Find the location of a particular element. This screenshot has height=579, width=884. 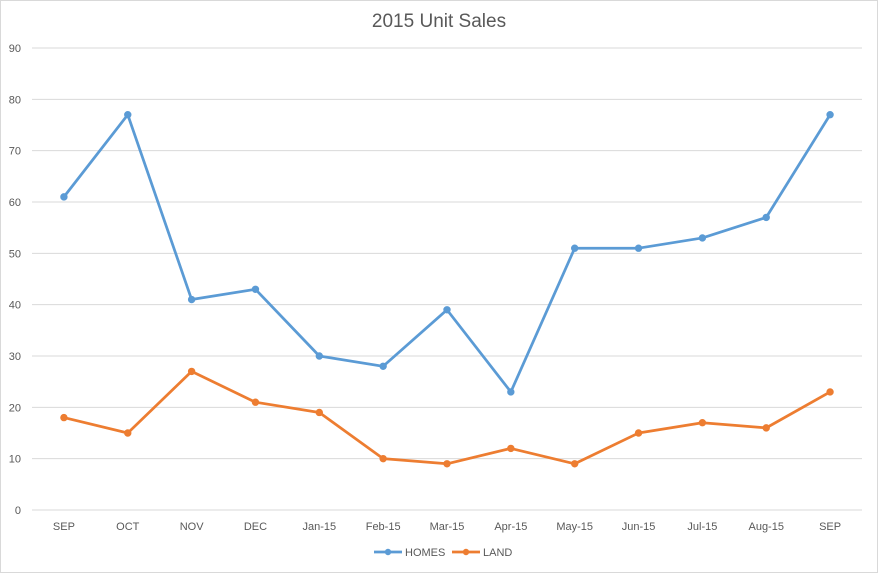

x-tick-label: Apr-15 is located at coordinates (510, 527).